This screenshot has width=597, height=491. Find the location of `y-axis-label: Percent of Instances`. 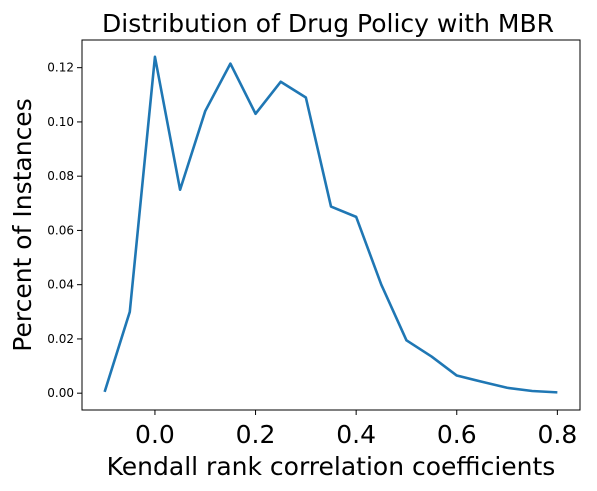

y-axis-label: Percent of Instances is located at coordinates (22, 224).